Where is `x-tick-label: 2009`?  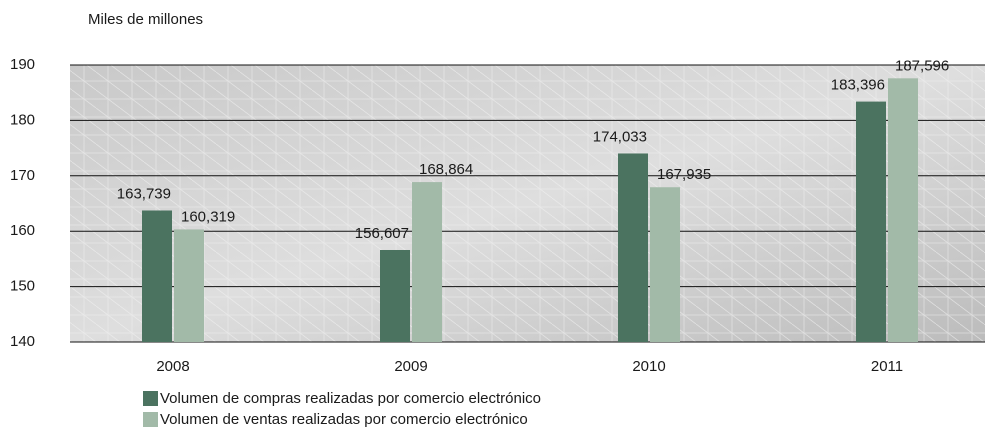
x-tick-label: 2009 is located at coordinates (410, 366).